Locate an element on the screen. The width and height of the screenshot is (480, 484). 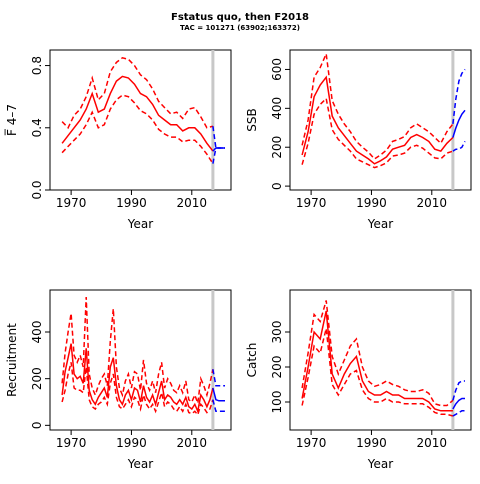
figure-title: Fstatus quo, then F2018 is located at coordinates (240, 17).